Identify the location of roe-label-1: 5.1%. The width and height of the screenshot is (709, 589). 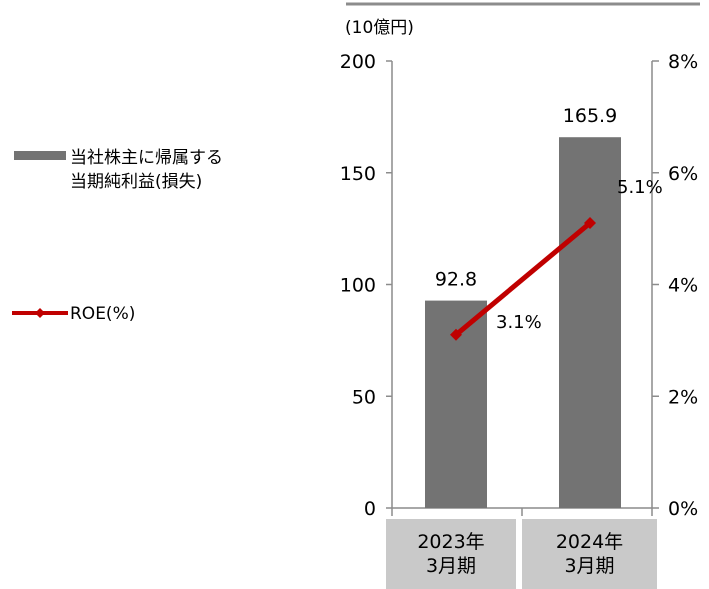
(640, 187).